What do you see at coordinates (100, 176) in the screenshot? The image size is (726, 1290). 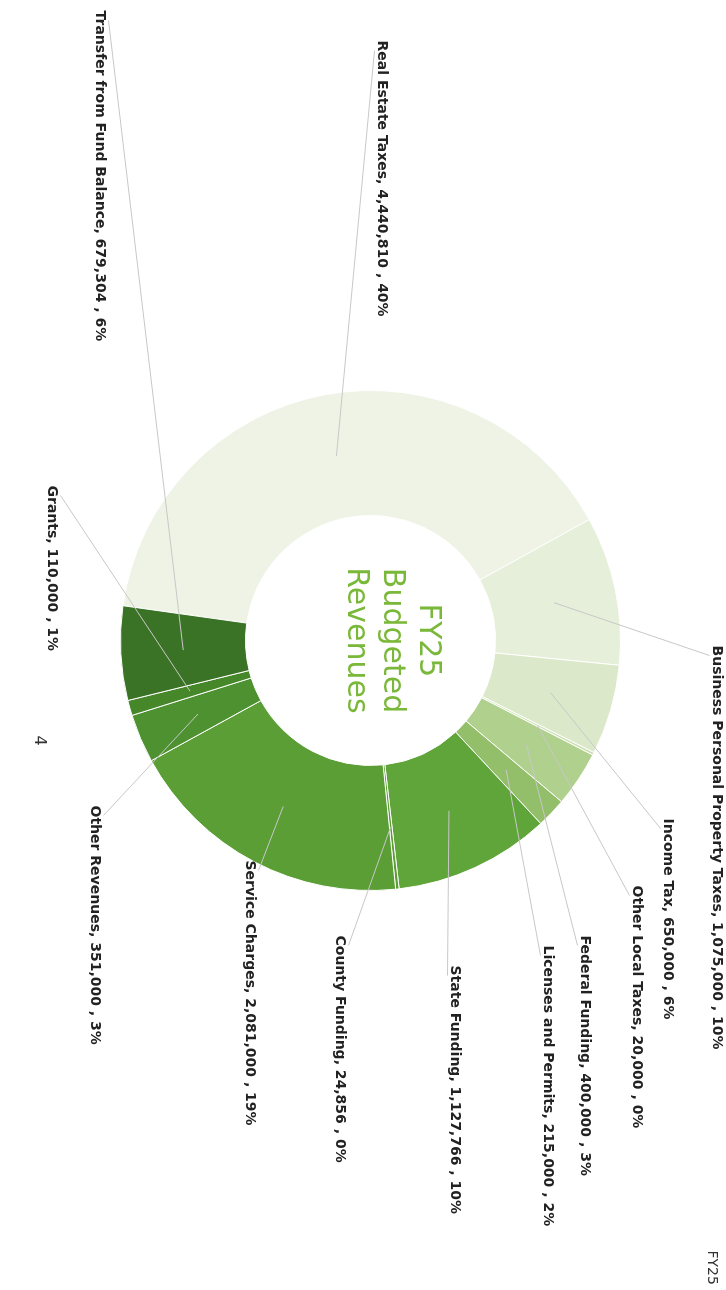 I see `slice-label: Transfer from Fund Balance, 679,304 , 6%` at bounding box center [100, 176].